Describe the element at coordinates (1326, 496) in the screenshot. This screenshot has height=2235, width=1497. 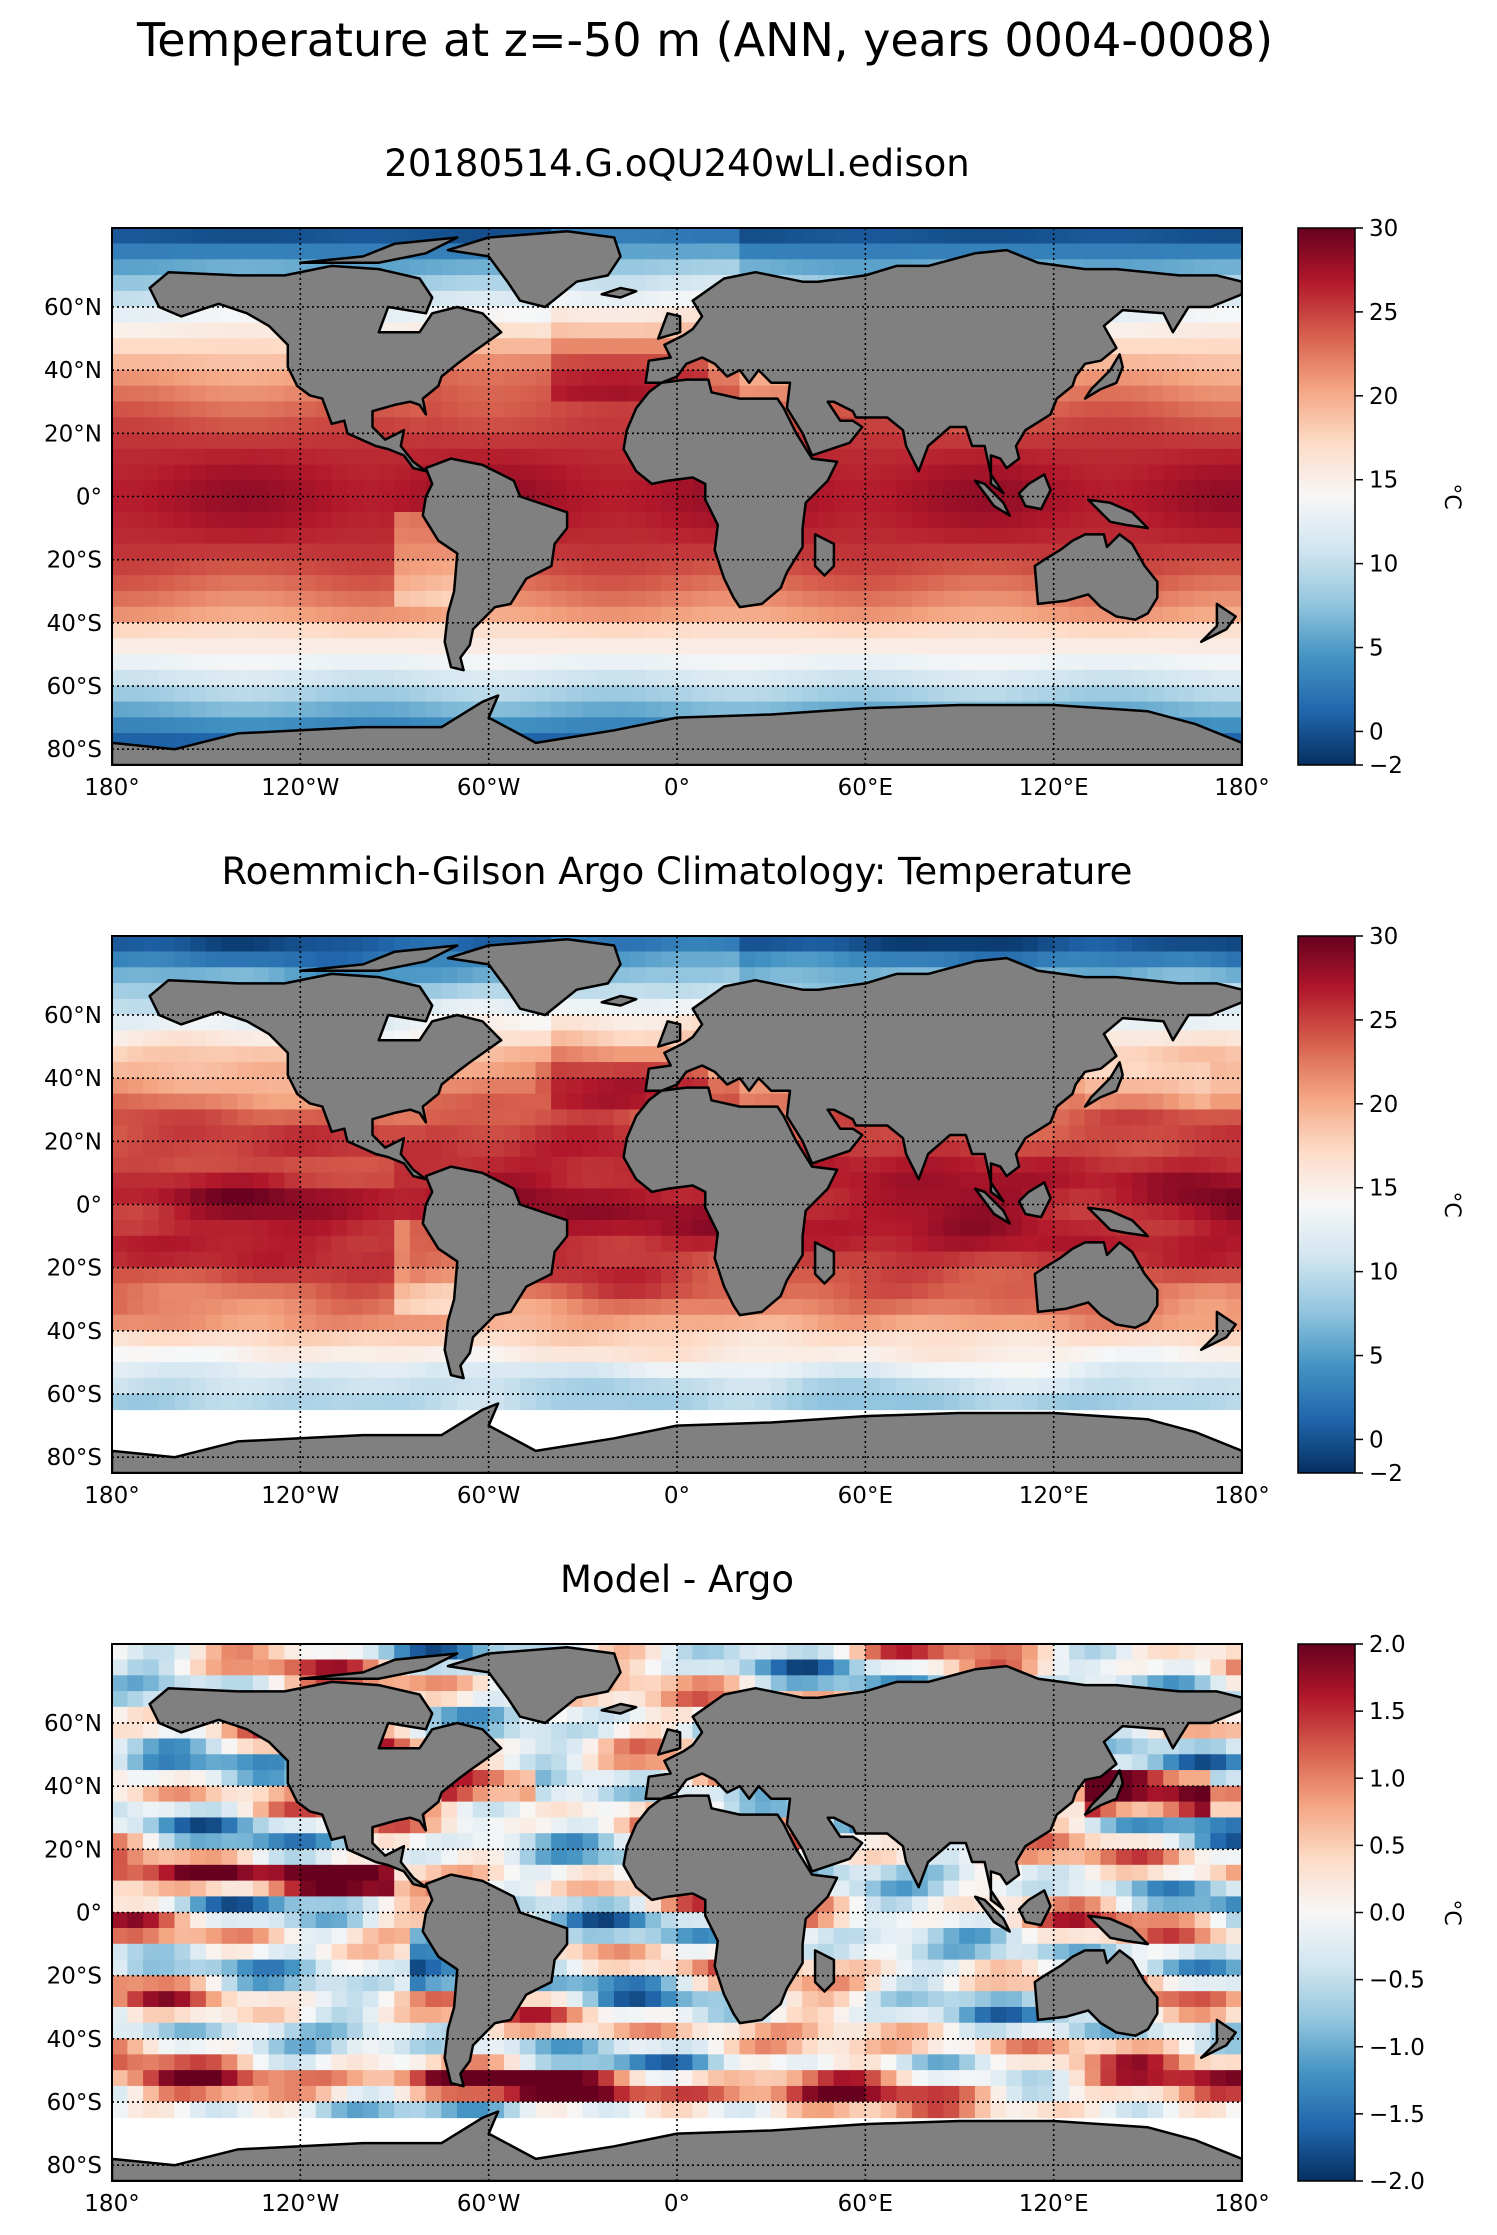
I see `colorbar` at that location.